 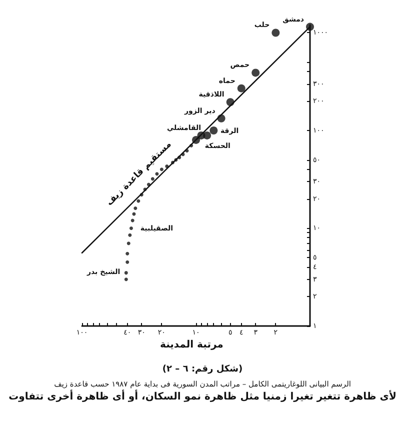 I want to click on text: (شكل رقم: ٦ – ٢), so click(x=202, y=369).